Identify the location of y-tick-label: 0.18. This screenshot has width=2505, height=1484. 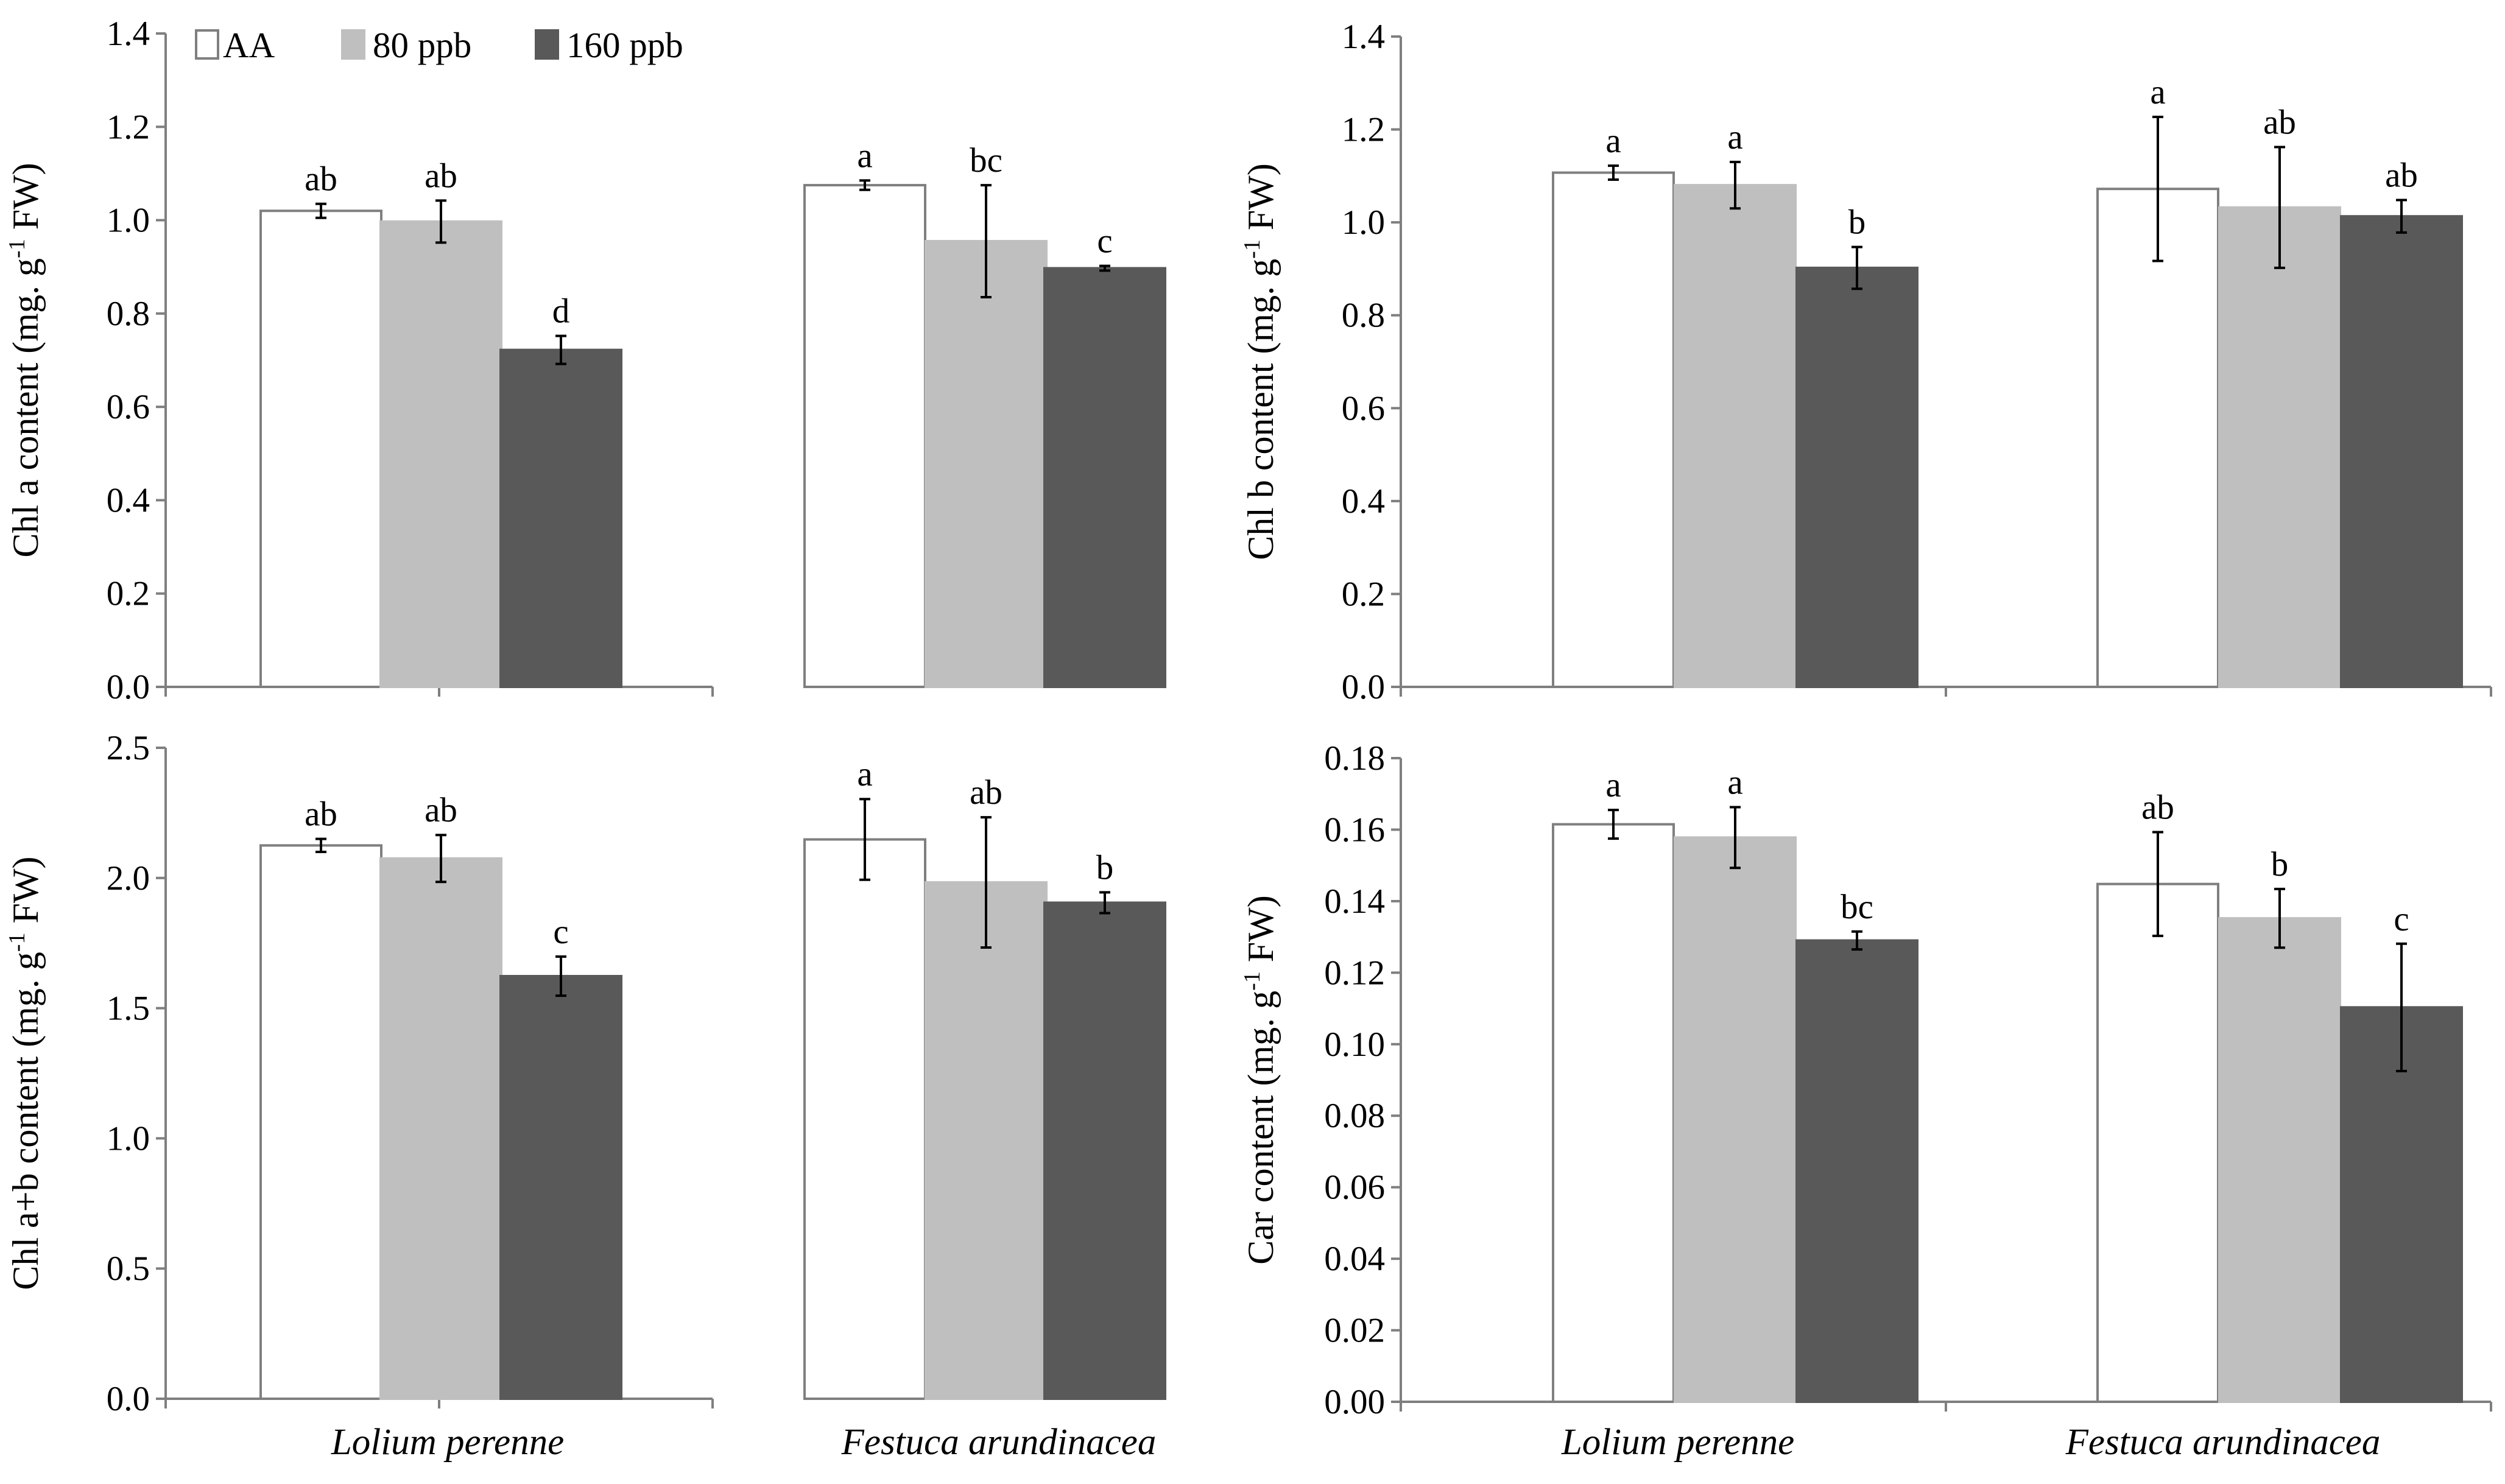
(1354, 758).